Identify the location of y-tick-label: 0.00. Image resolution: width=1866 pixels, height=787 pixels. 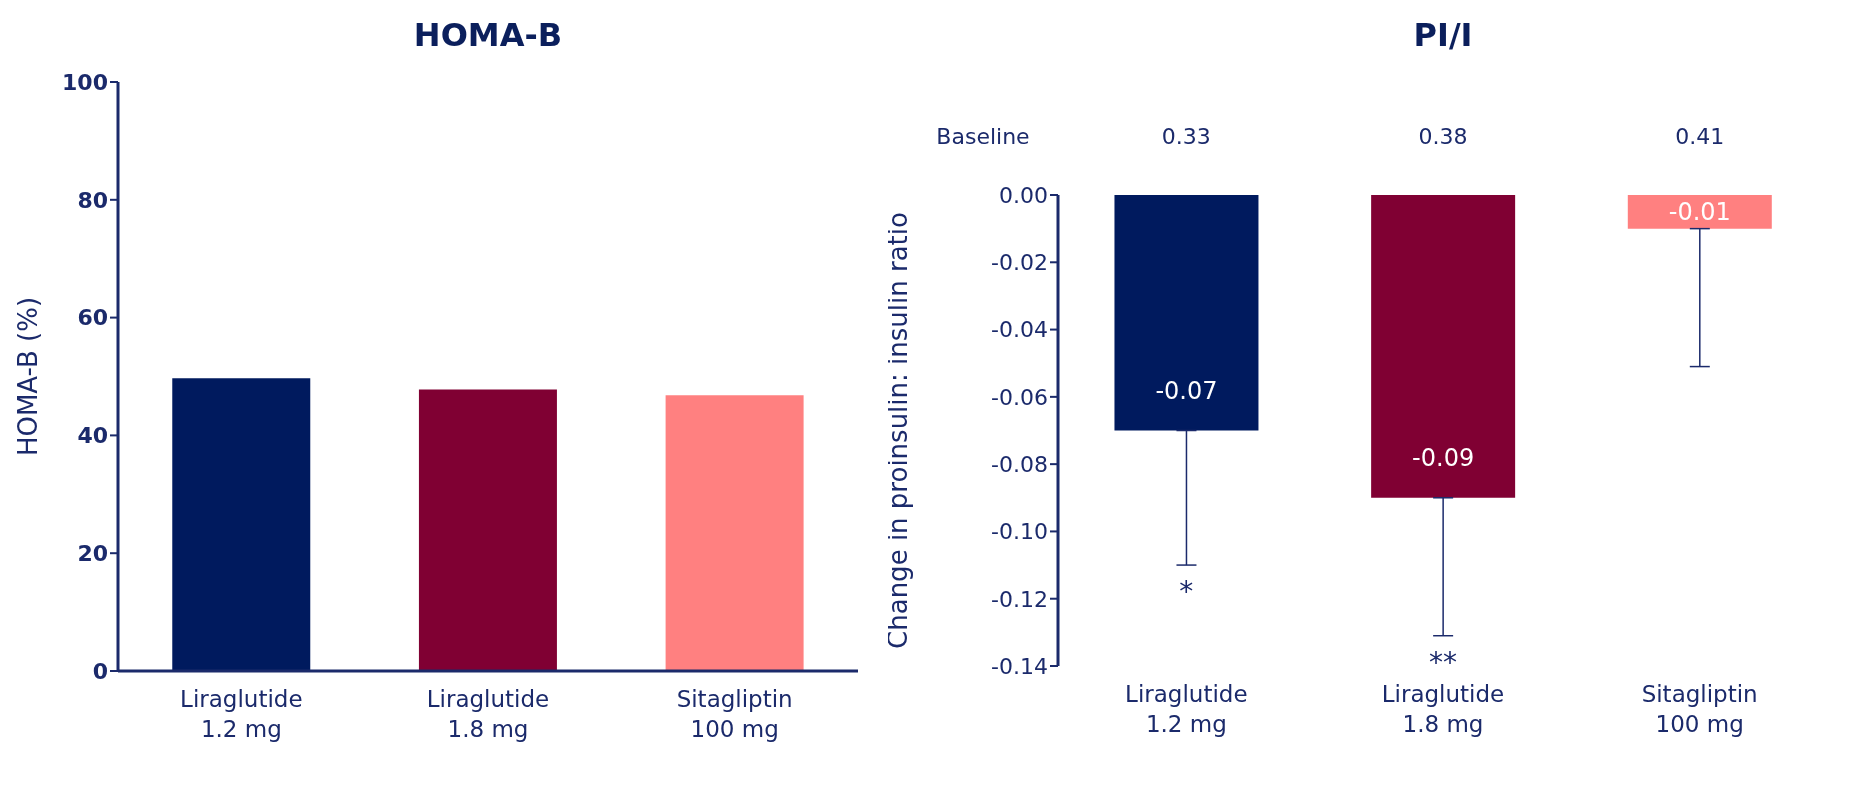
(1023, 195).